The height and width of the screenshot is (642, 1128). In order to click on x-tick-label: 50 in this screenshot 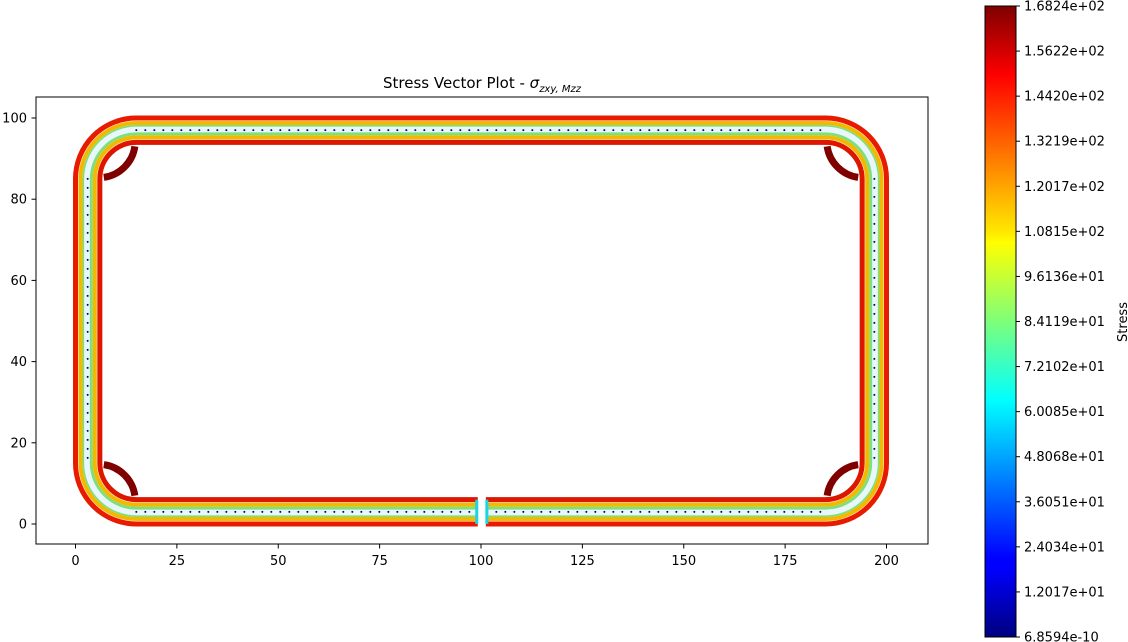, I will do `click(278, 561)`.